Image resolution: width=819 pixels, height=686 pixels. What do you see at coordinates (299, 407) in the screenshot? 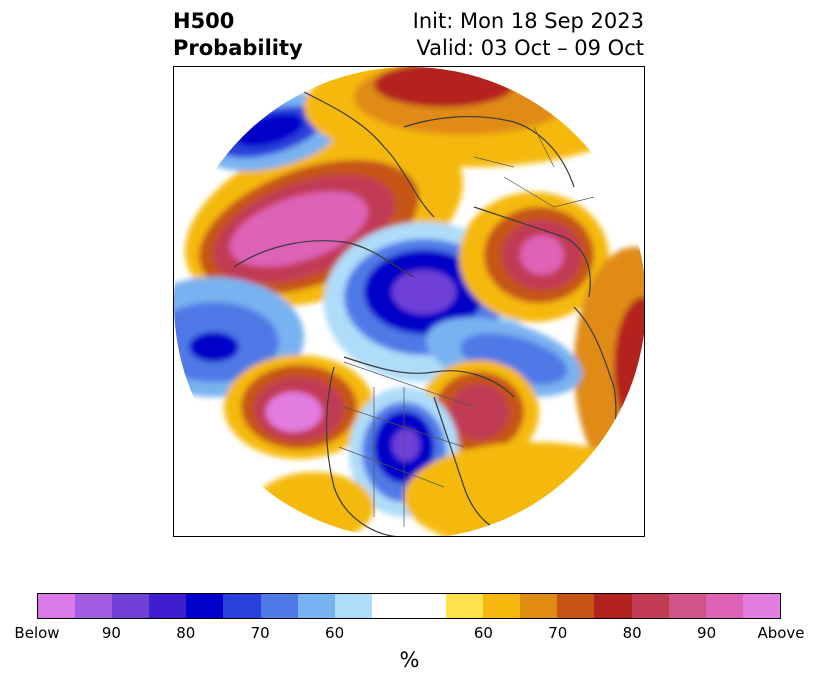
I see `anomaly-above-alaska` at bounding box center [299, 407].